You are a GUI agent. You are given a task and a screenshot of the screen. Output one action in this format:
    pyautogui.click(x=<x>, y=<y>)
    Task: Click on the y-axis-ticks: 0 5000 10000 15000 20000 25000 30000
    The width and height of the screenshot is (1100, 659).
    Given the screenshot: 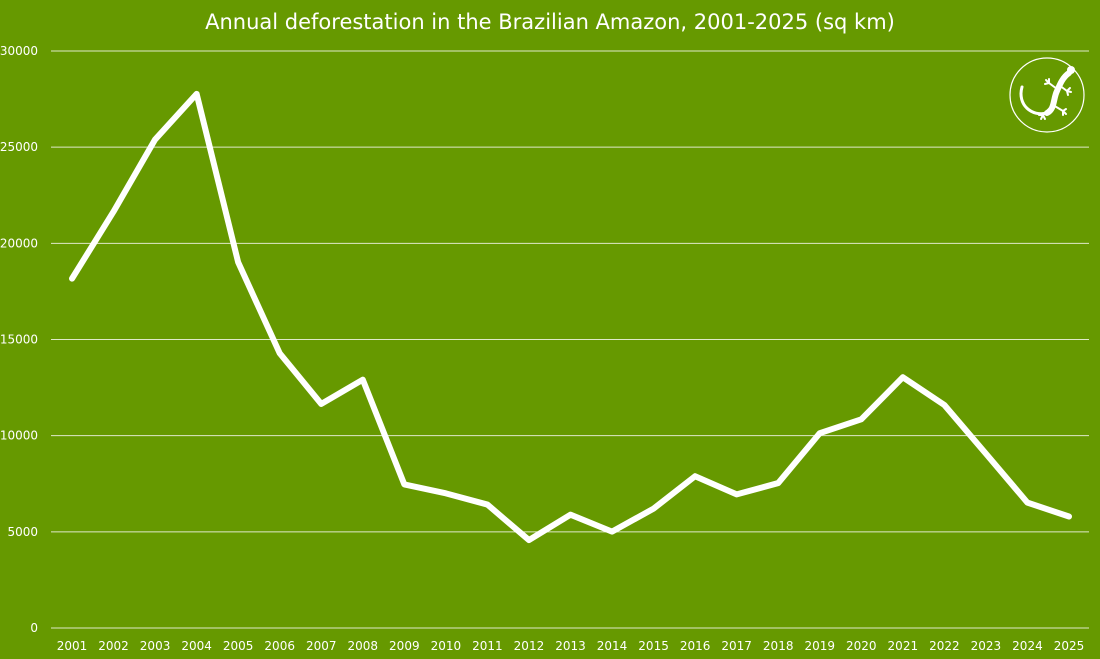 What is the action you would take?
    pyautogui.click(x=19, y=339)
    